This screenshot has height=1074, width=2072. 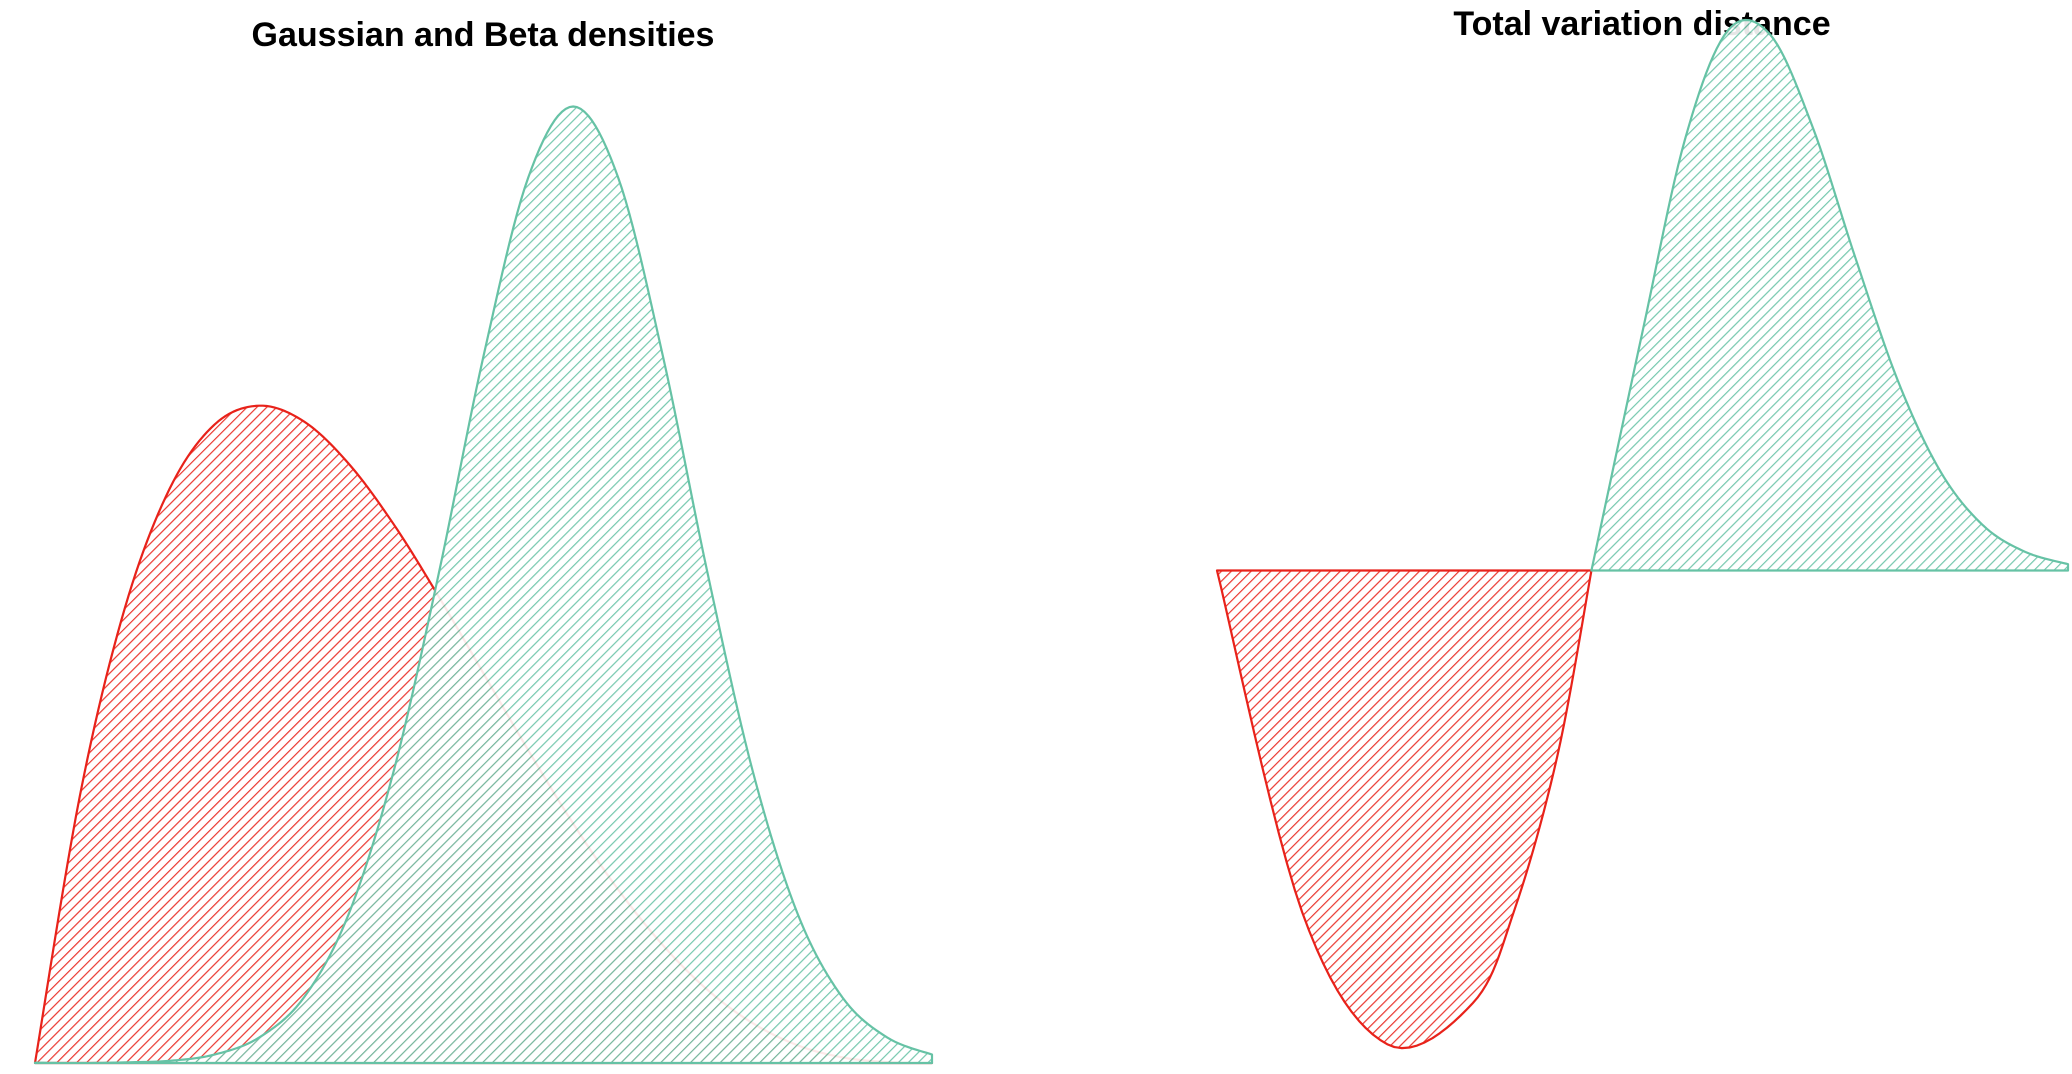 What do you see at coordinates (1641, 24) in the screenshot?
I see `right-panel-title: Total variation distance` at bounding box center [1641, 24].